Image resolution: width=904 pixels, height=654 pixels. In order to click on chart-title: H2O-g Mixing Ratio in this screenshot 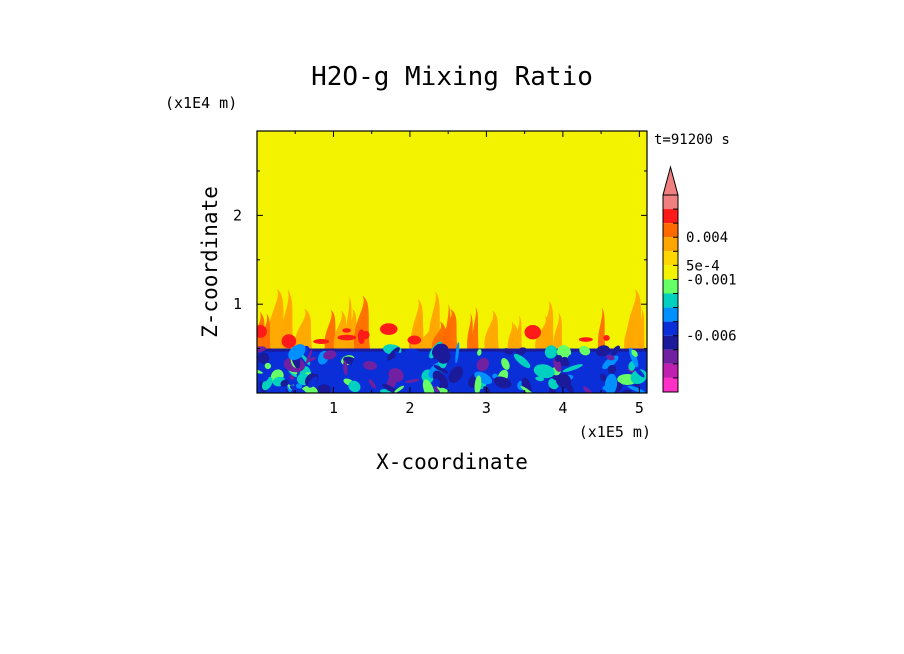, I will do `click(452, 77)`.